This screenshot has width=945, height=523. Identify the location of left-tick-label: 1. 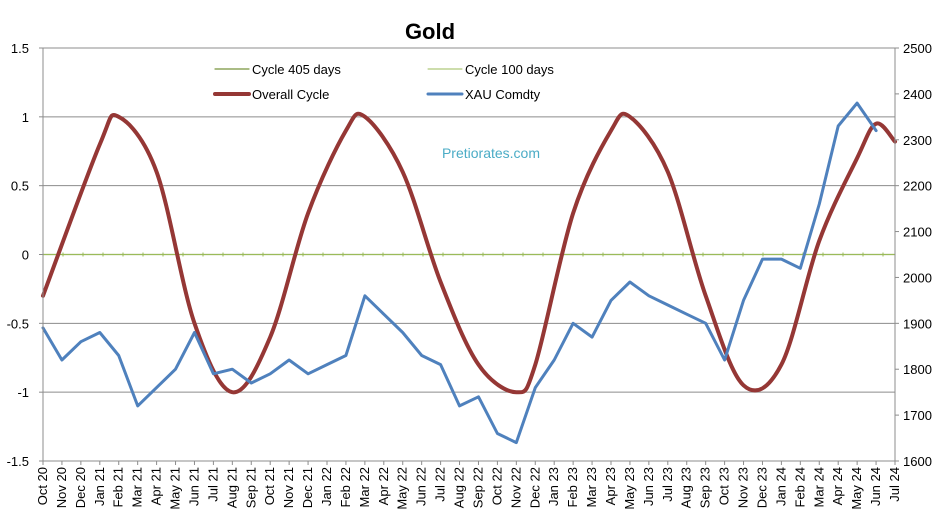
(25, 117).